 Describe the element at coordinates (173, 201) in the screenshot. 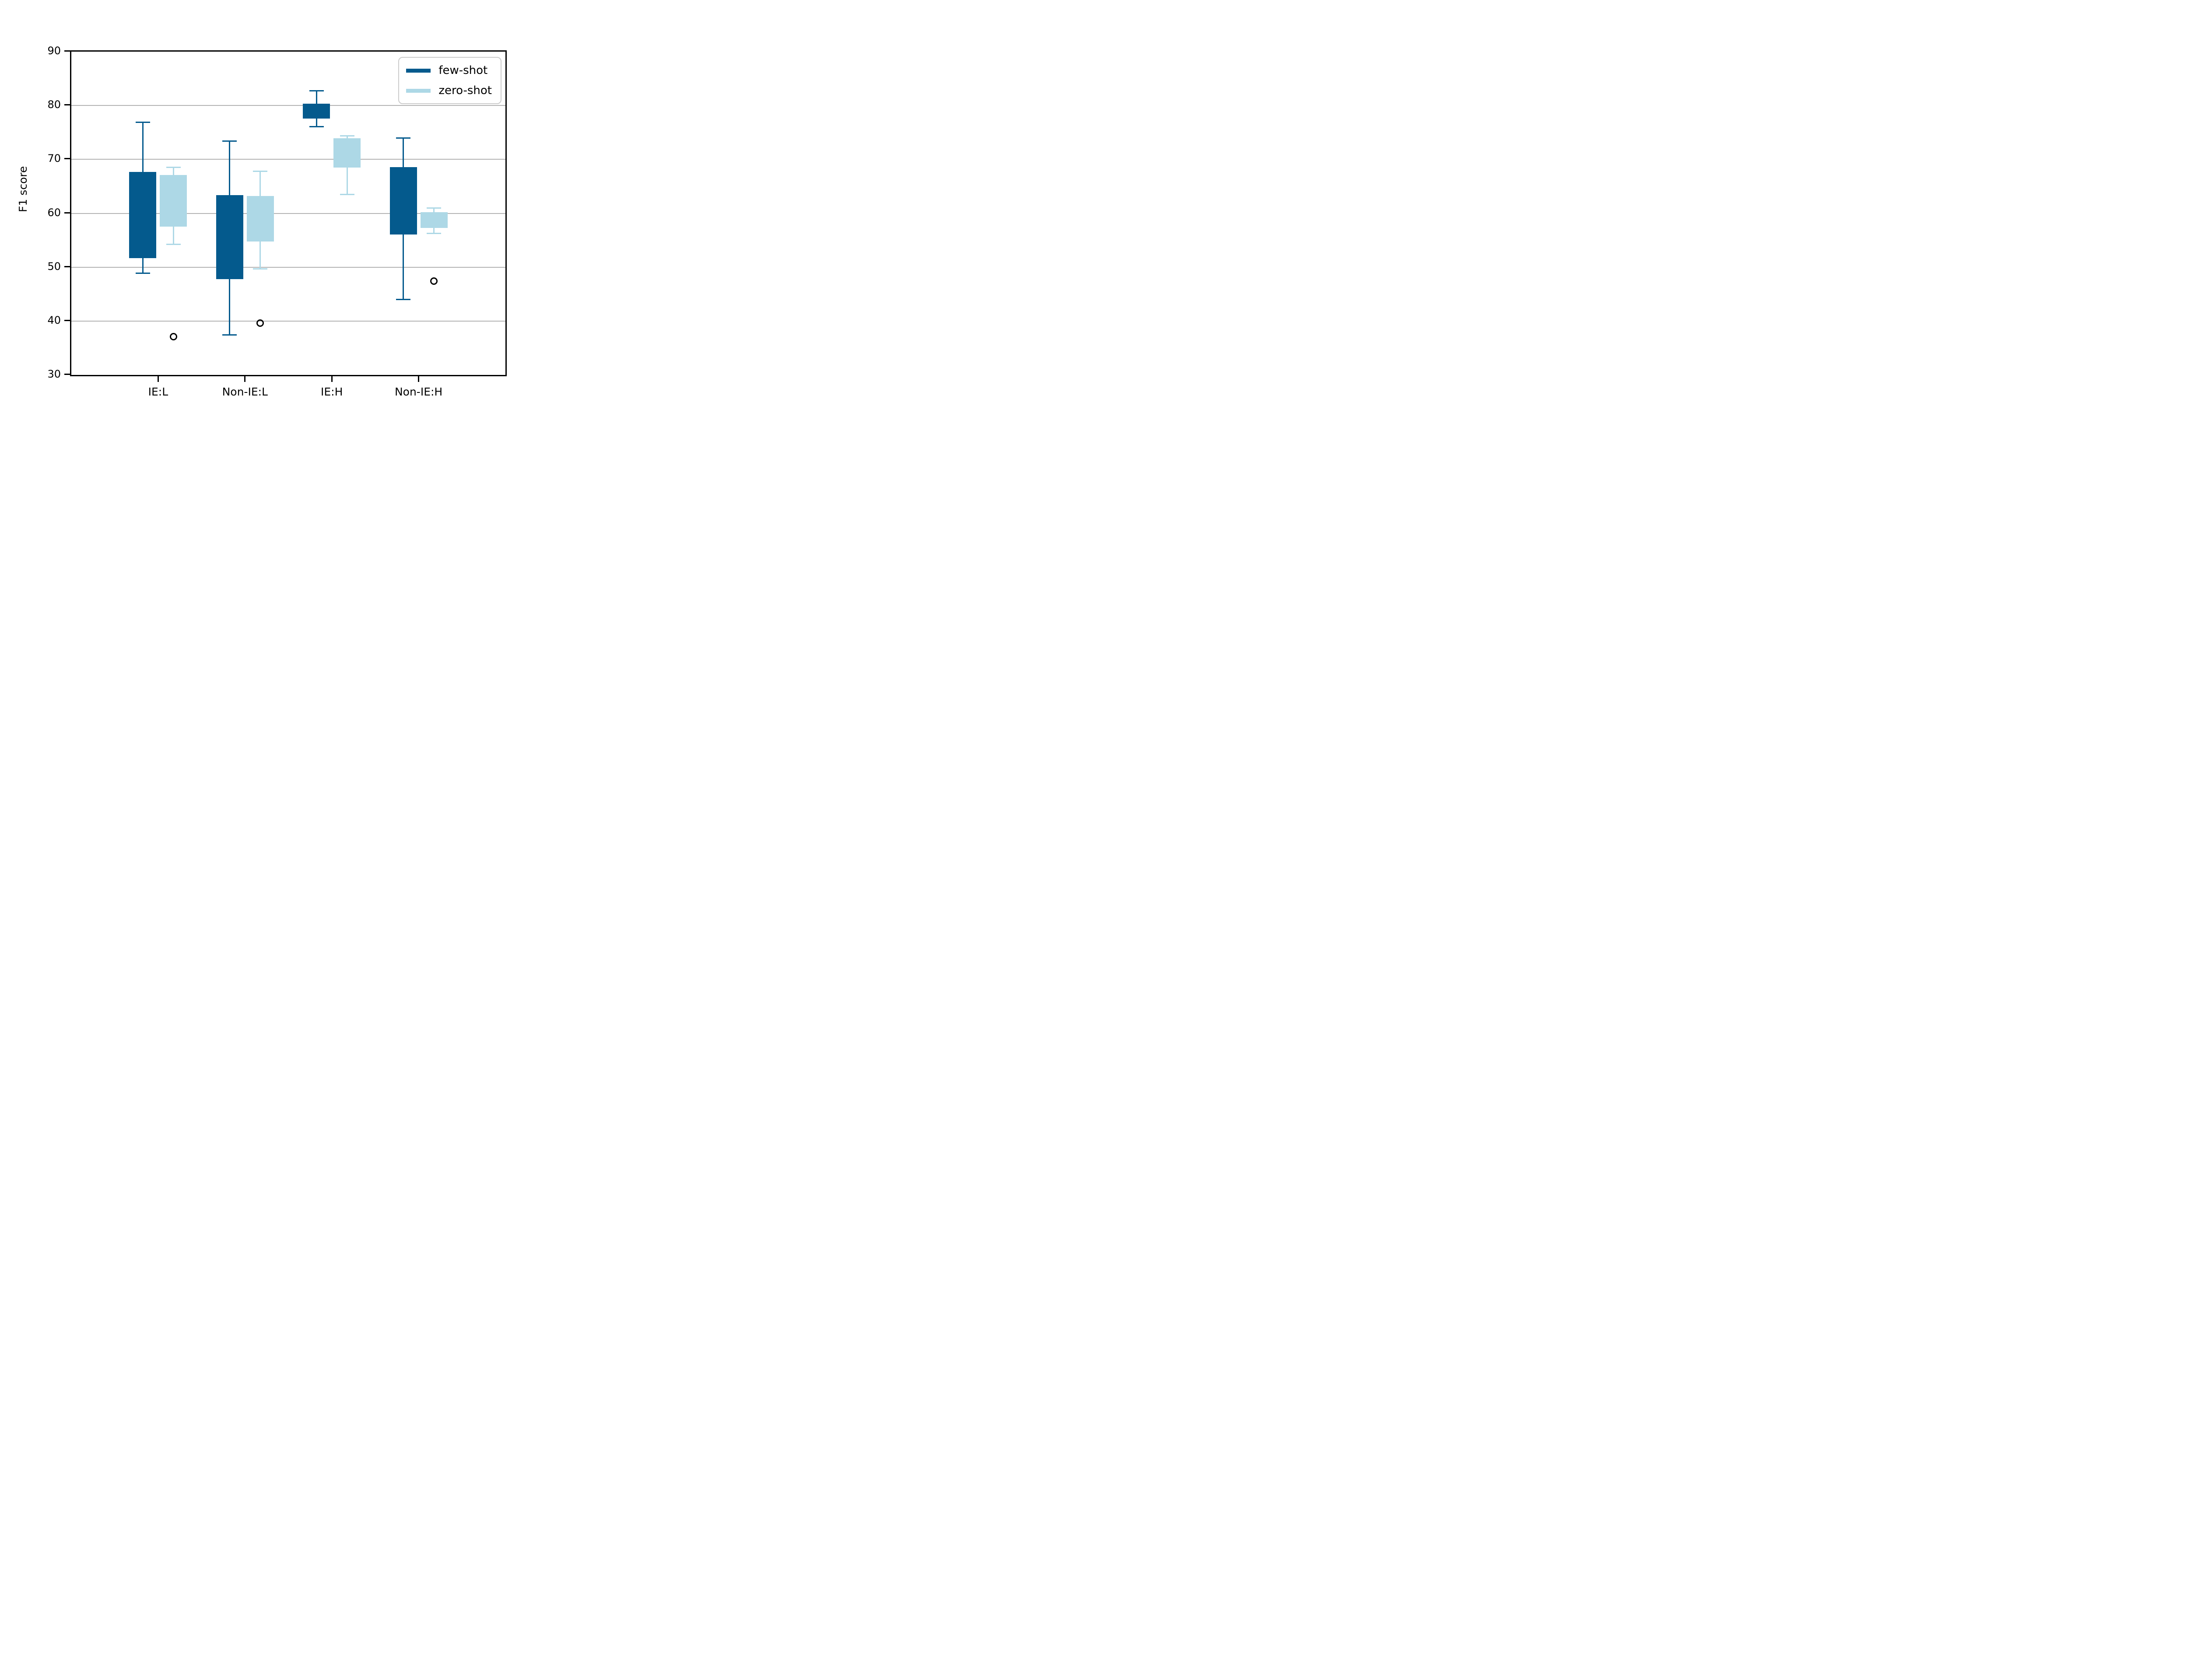

I see `box-zero-shot-IE:L` at that location.